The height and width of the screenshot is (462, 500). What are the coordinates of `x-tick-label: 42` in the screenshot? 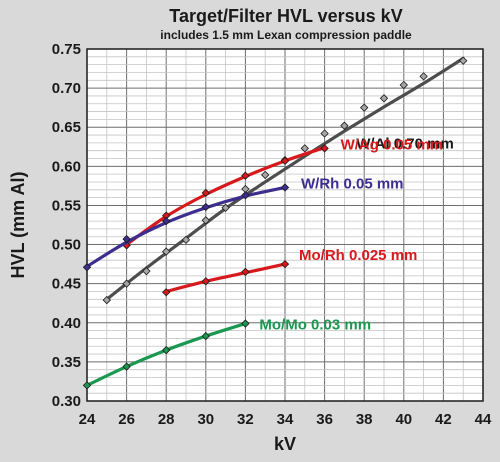 It's located at (443, 419).